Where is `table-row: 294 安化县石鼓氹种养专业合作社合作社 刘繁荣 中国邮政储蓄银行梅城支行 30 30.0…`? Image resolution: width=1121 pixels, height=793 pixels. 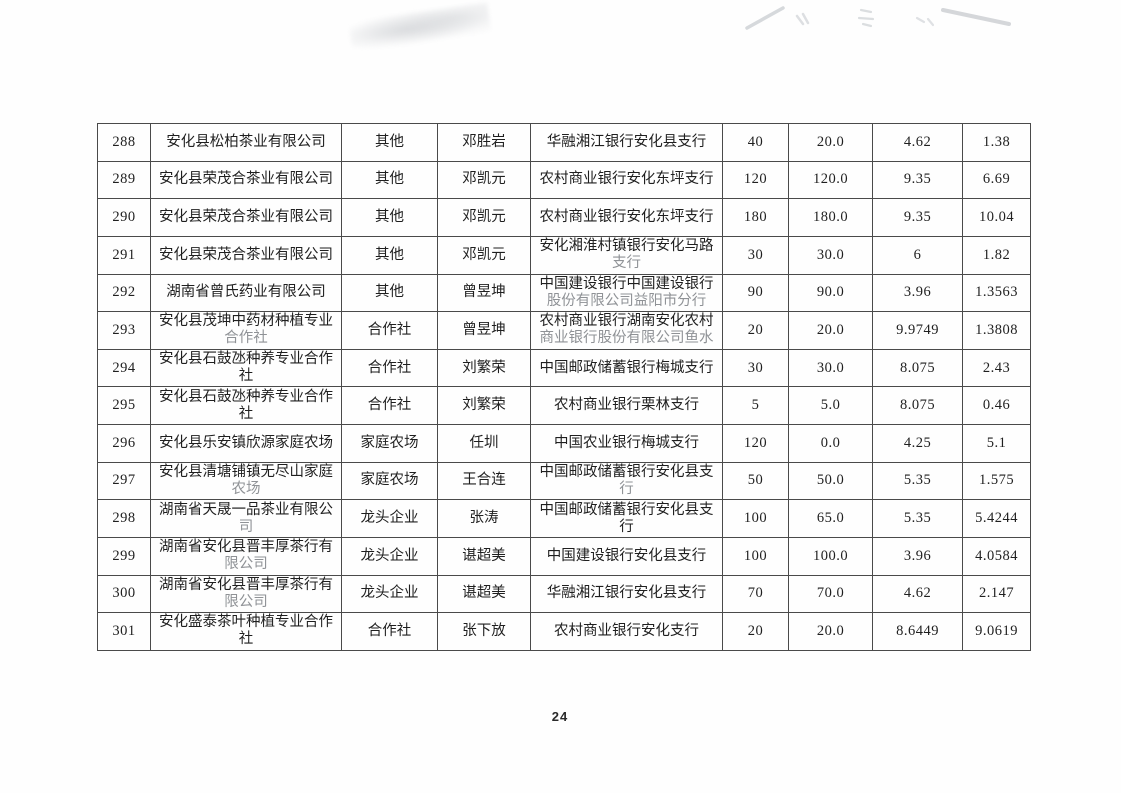 table-row: 294 安化县石鼓氹种养专业合作社合作社 刘繁荣 中国邮政储蓄银行梅城支行 30 30.0… is located at coordinates (564, 368).